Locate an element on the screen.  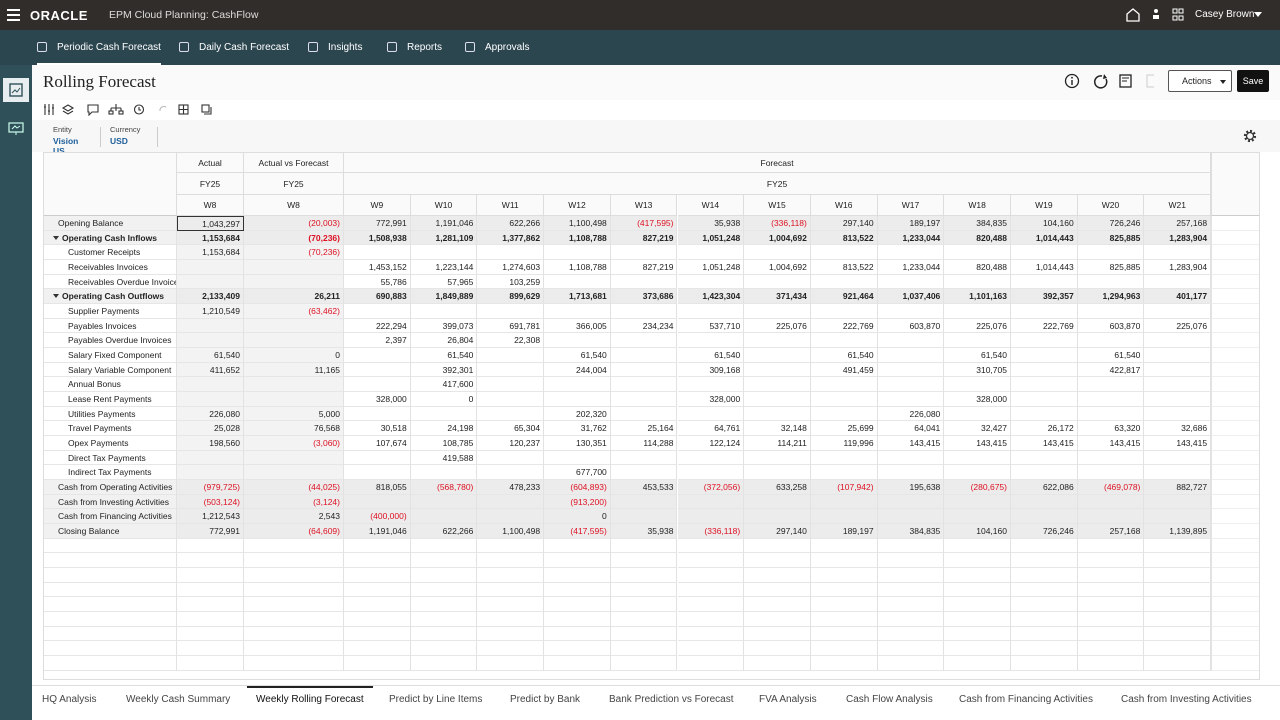
cell: 63,320 is located at coordinates (1111, 429).